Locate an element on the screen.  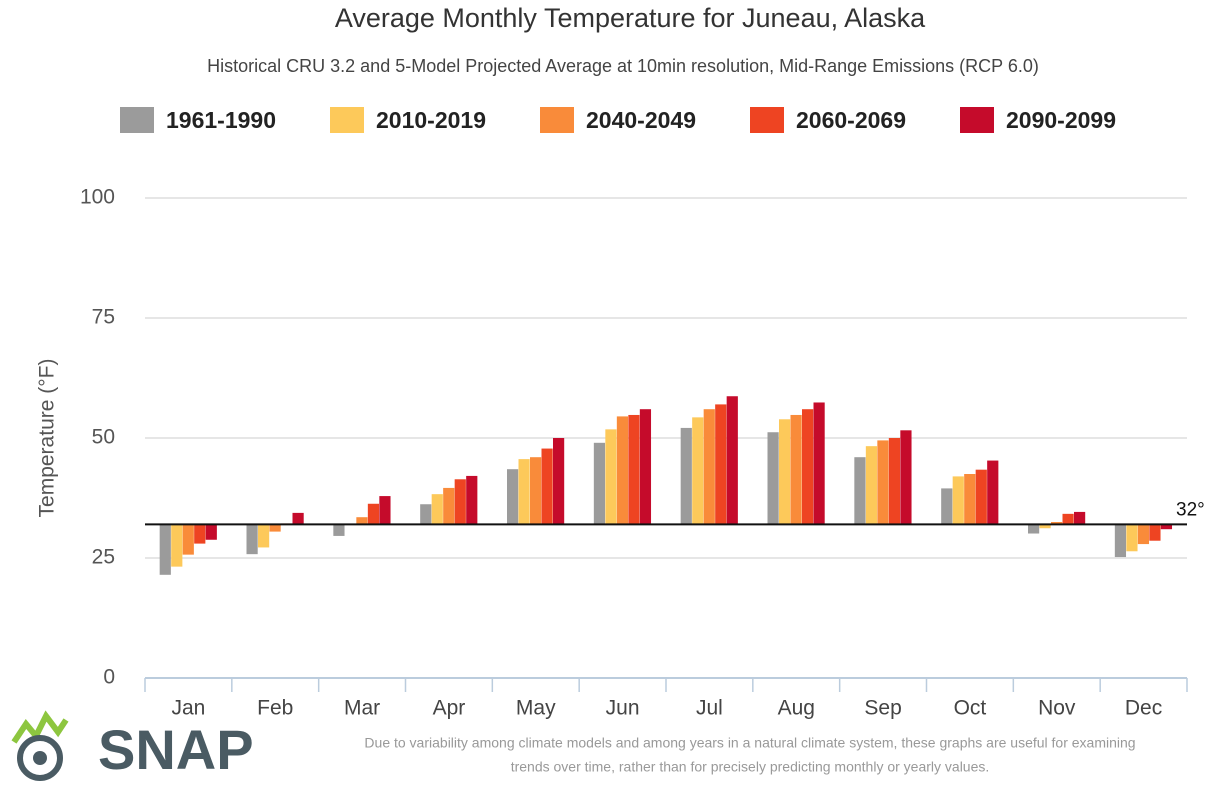
legend-label: 2060-2069 is located at coordinates (851, 120).